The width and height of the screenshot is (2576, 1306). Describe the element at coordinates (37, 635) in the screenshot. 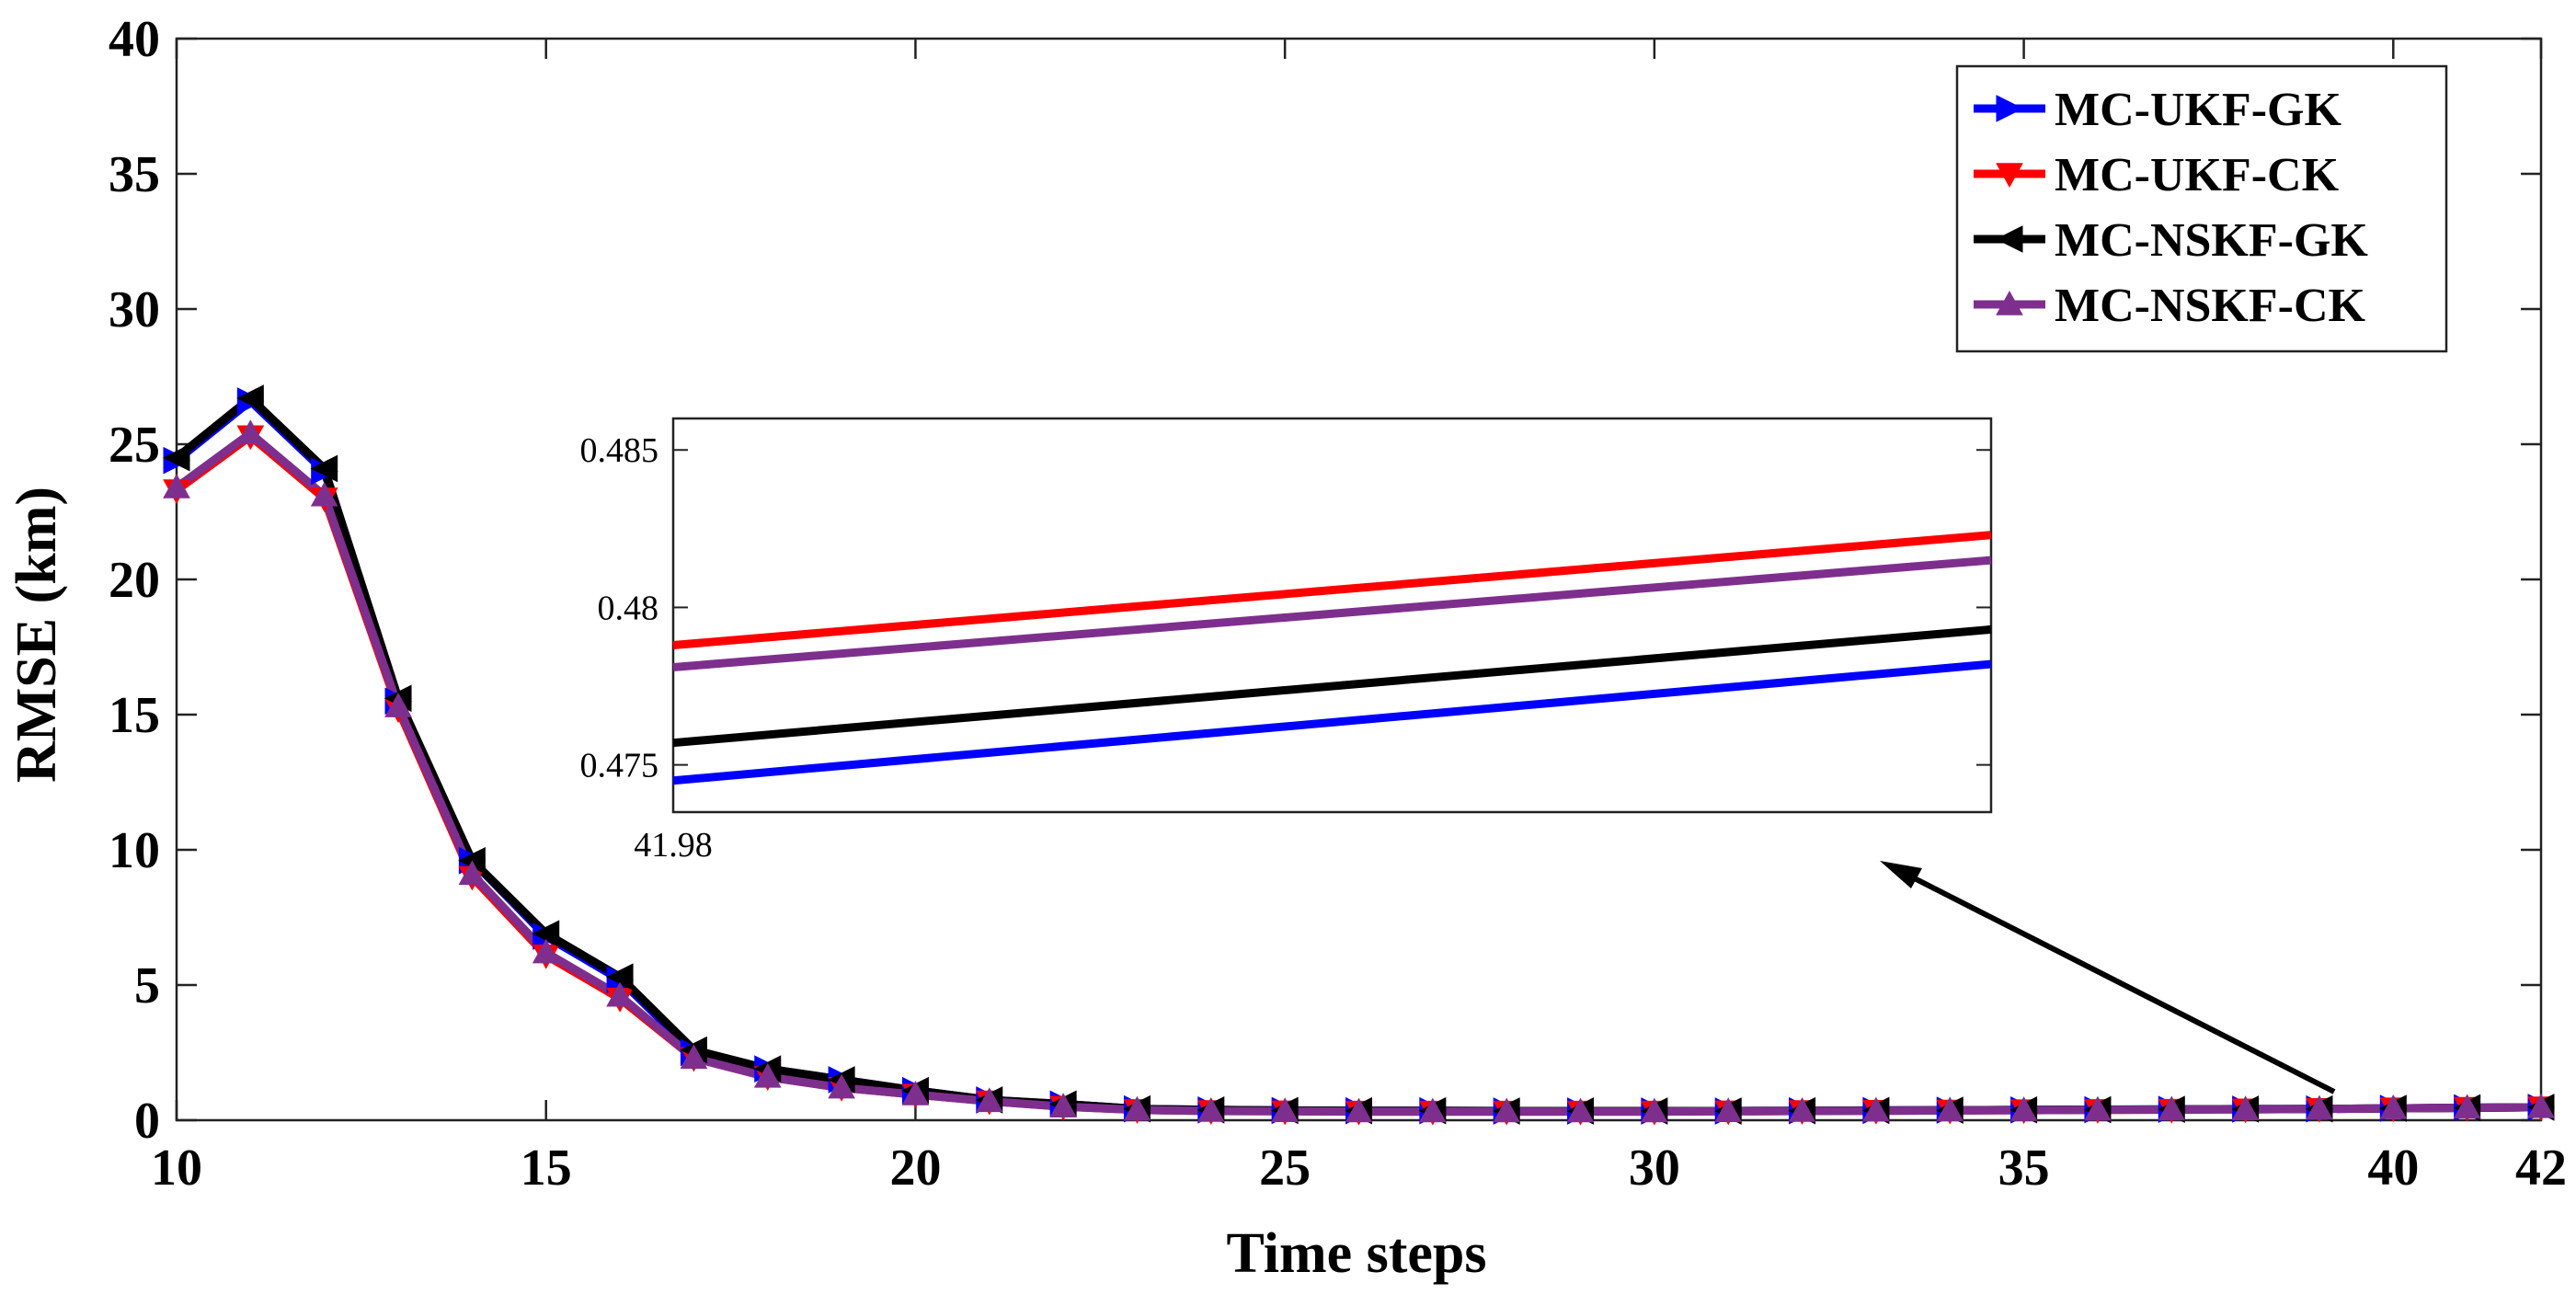

I see `y-axis-label: RMSE (km)` at that location.